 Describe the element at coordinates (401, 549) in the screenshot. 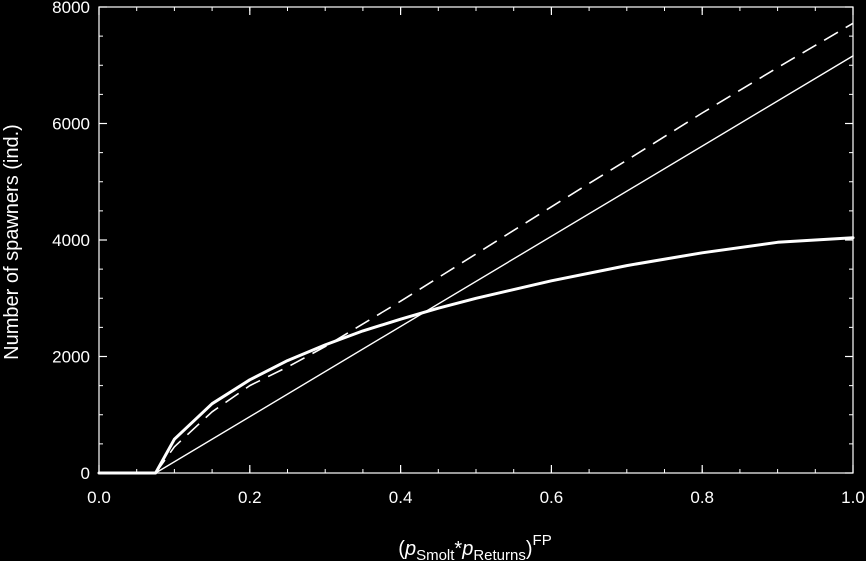

I see `x-label-prefix: (` at that location.